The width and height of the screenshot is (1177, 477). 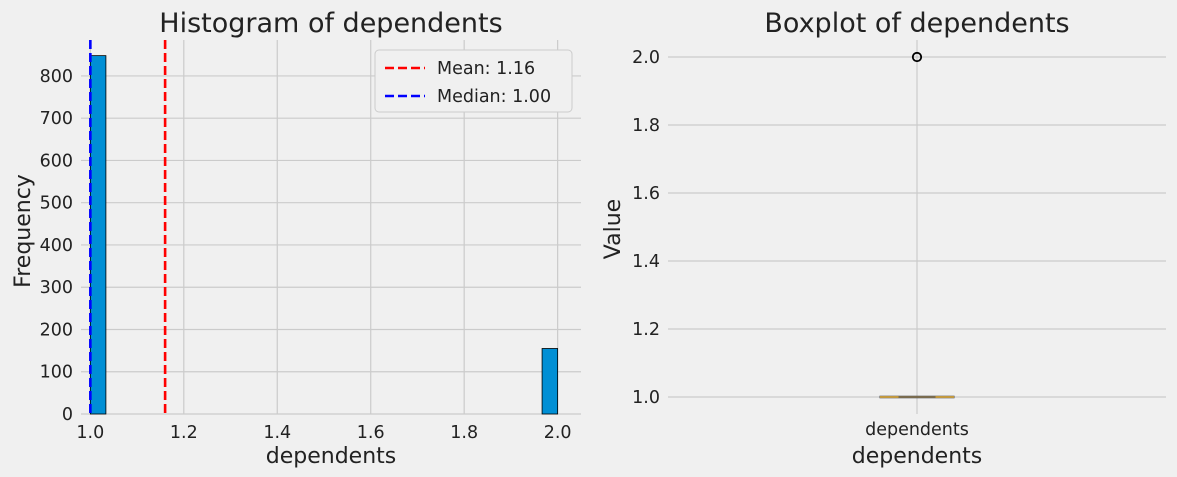 What do you see at coordinates (371, 433) in the screenshot?
I see `histogram-x-tick-label: 1.6` at bounding box center [371, 433].